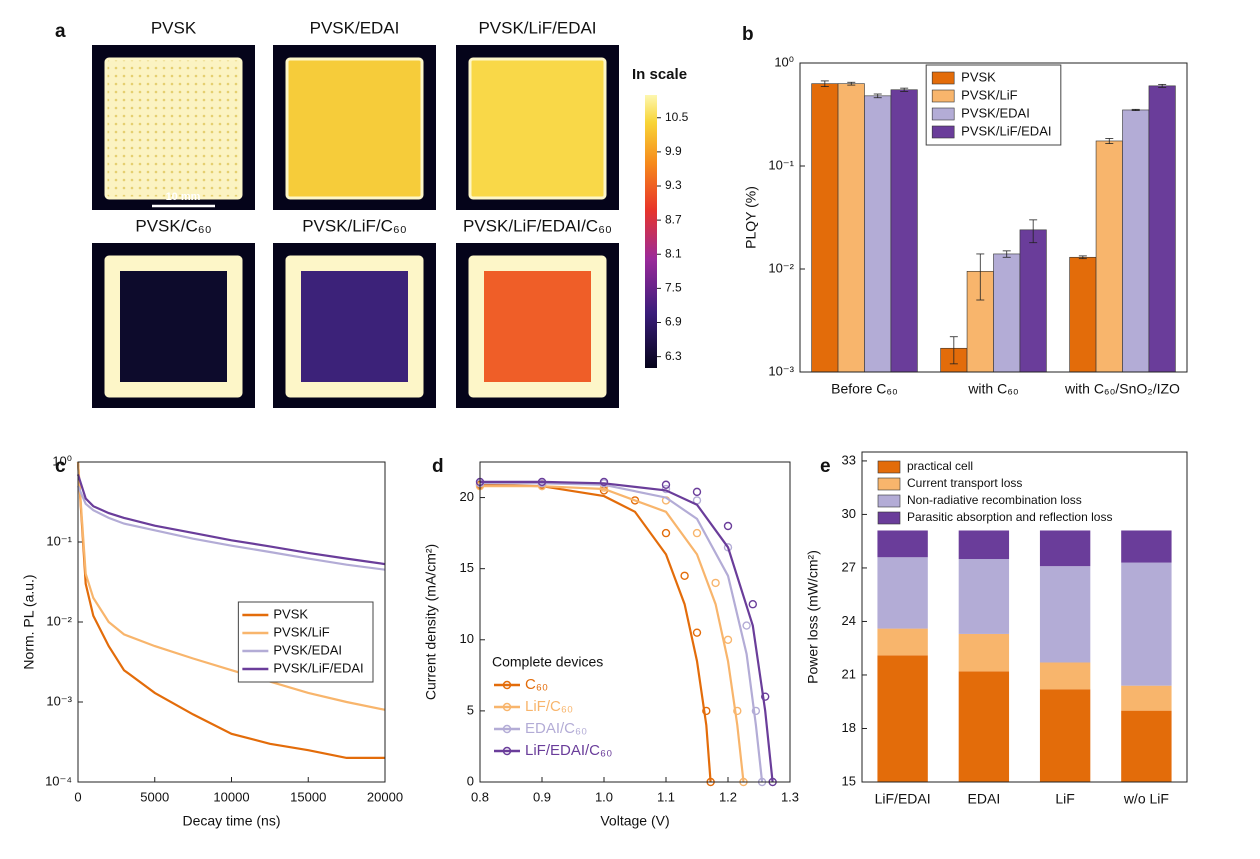 Image resolution: width=1260 pixels, height=859 pixels. I want to click on x-tick-label: 0, so click(77, 796).